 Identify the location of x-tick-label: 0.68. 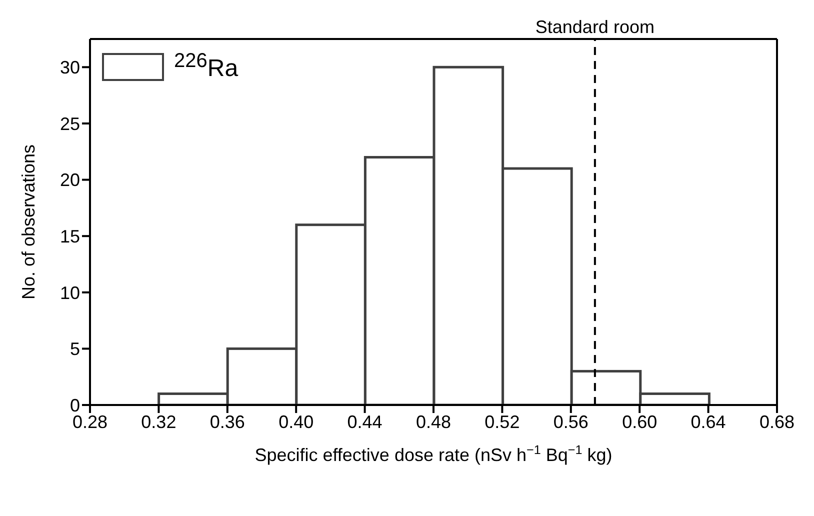
(777, 422).